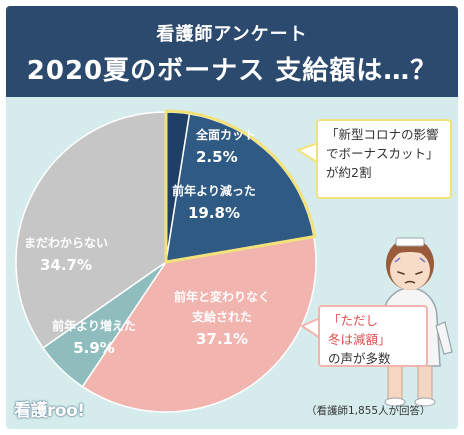 The width and height of the screenshot is (464, 435). What do you see at coordinates (94, 337) in the screenshot?
I see `slice-label: 前年より増えた 5.9%` at bounding box center [94, 337].